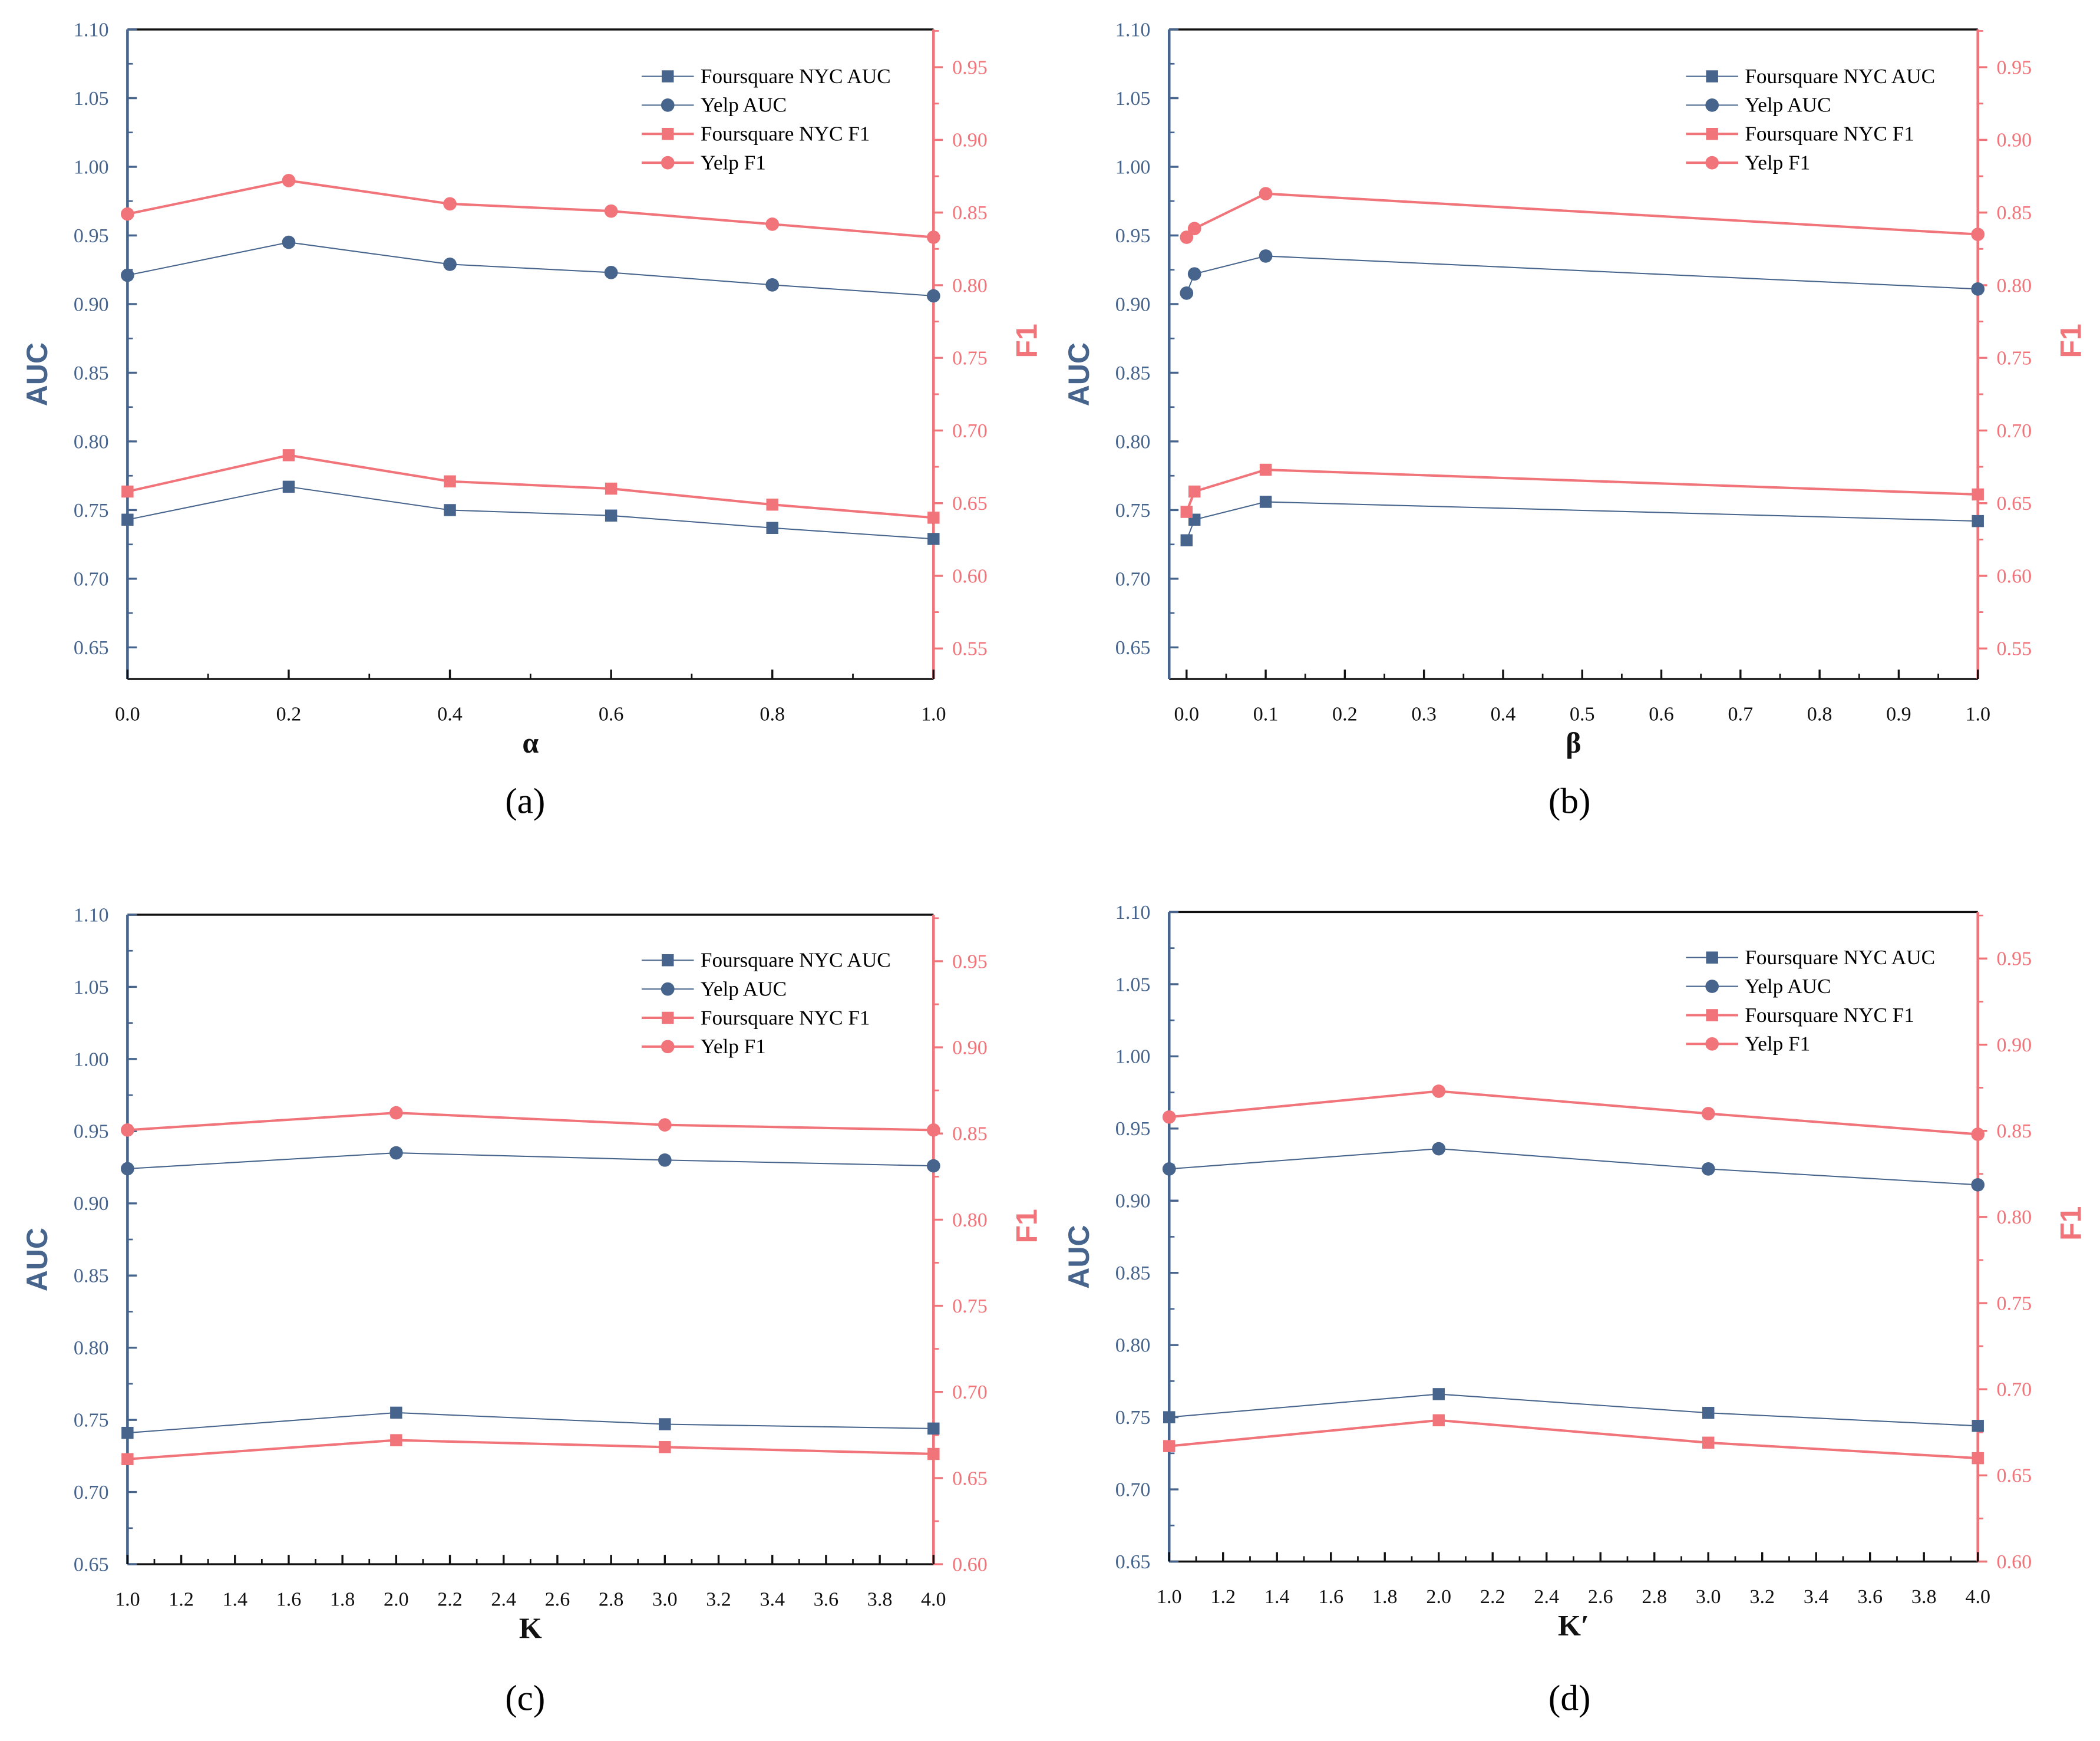  I want to click on series-yelp-auc, so click(1573, 1167).